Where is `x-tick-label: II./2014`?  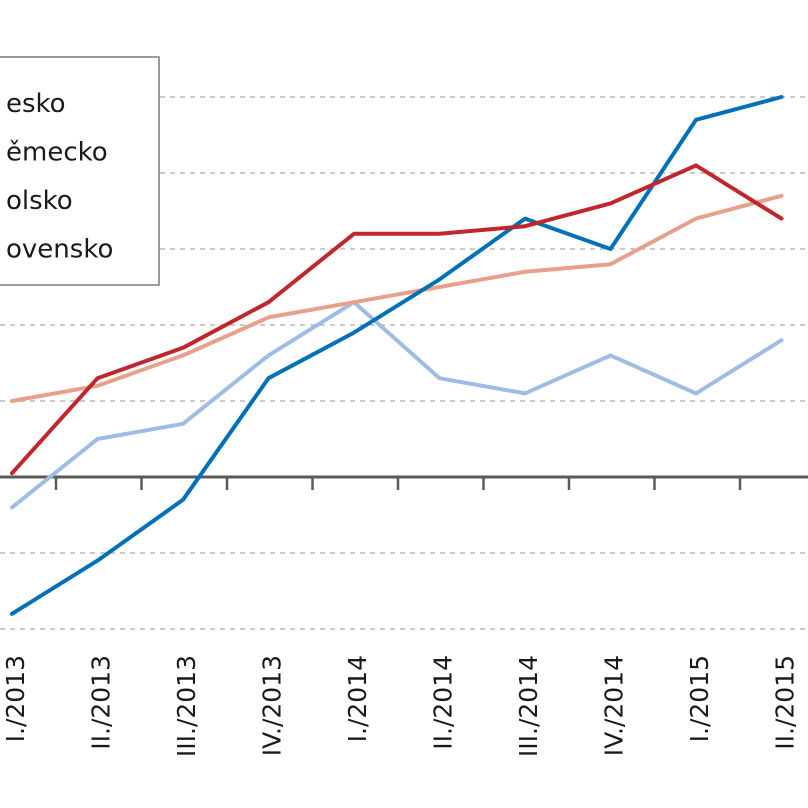
x-tick-label: II./2014 is located at coordinates (443, 702).